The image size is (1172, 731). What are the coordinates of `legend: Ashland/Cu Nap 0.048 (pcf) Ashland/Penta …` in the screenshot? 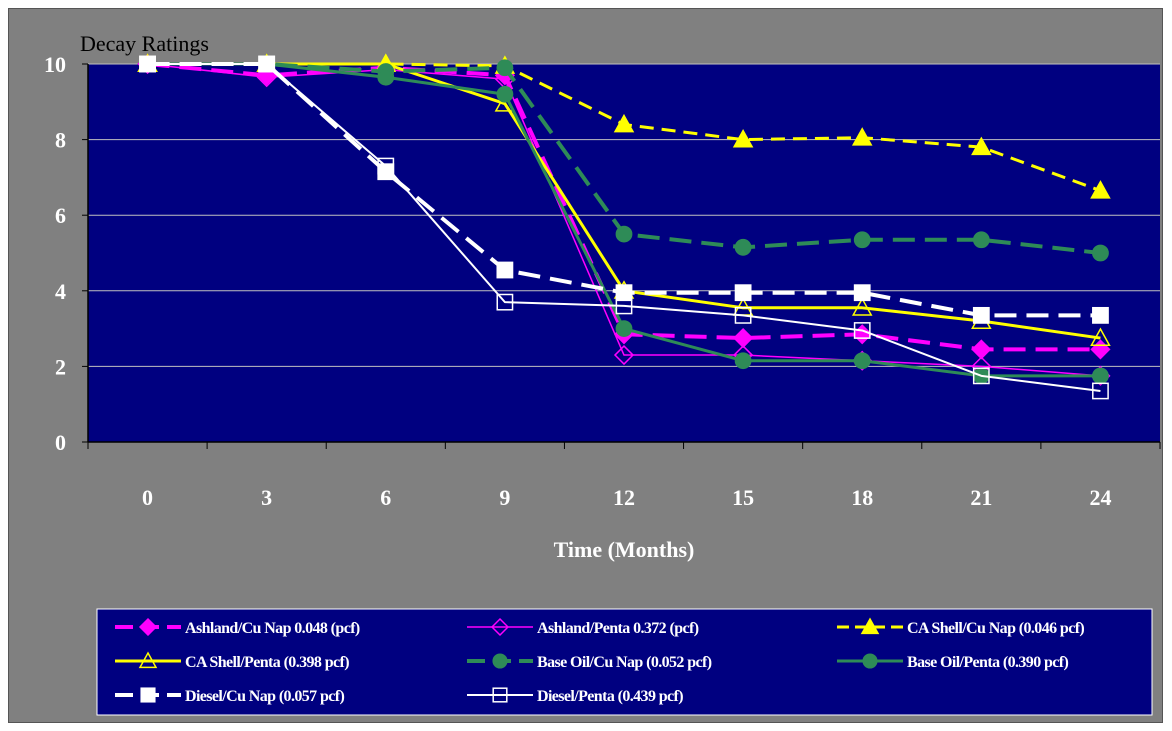 It's located at (600, 661).